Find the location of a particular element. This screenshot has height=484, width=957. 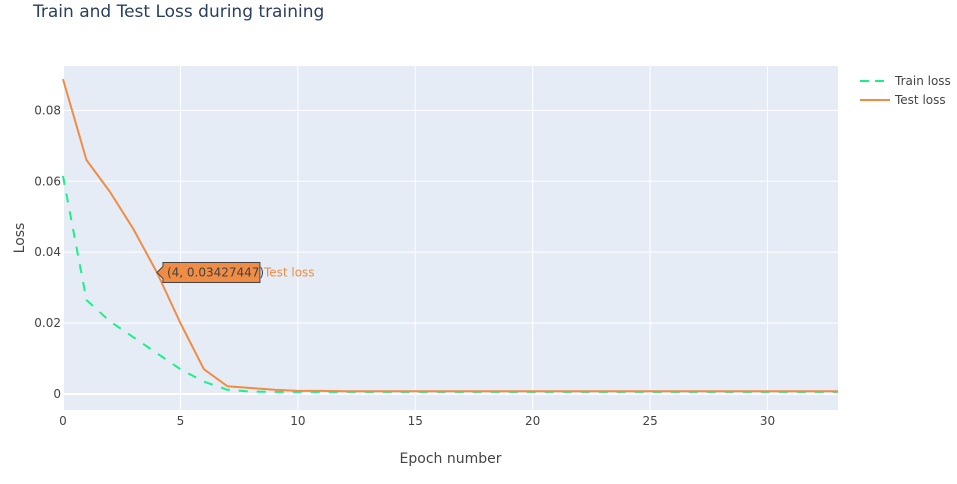

x-tick-label: 20 is located at coordinates (532, 421).